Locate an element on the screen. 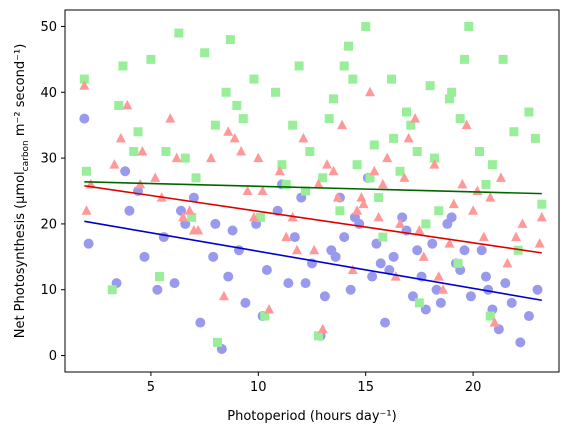 The image size is (570, 440). y-tick-label: 10 is located at coordinates (48, 290).